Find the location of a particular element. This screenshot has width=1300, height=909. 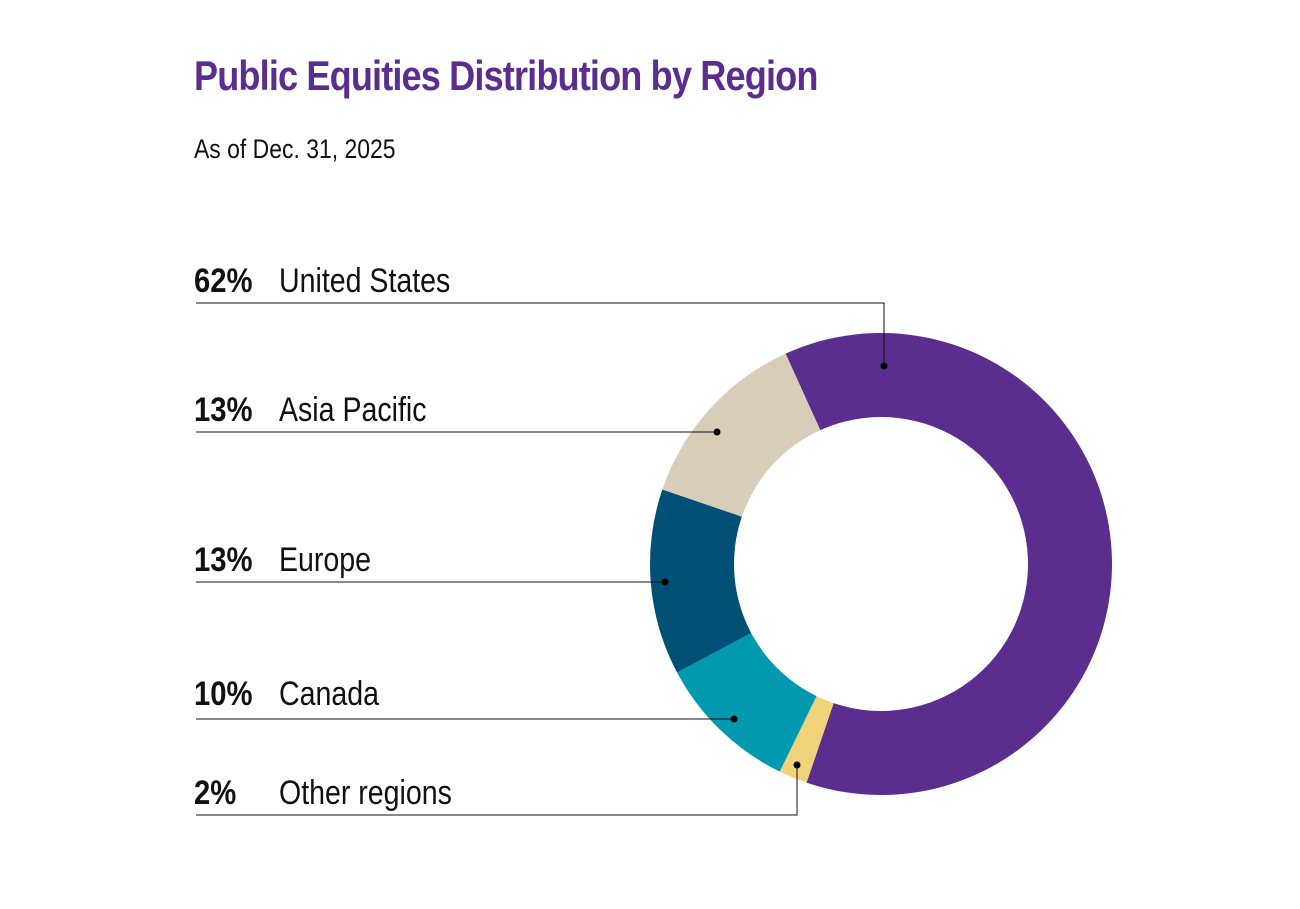

value-label-canada: 10% is located at coordinates (223, 693).